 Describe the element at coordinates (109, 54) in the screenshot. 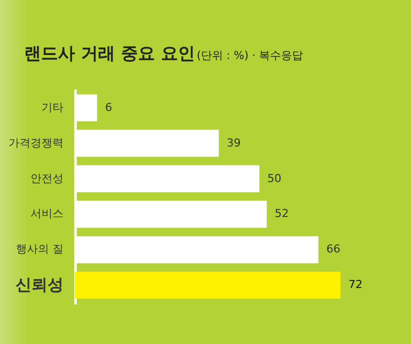

I see `chart-title: 랜드사 거래 중요 요인` at that location.